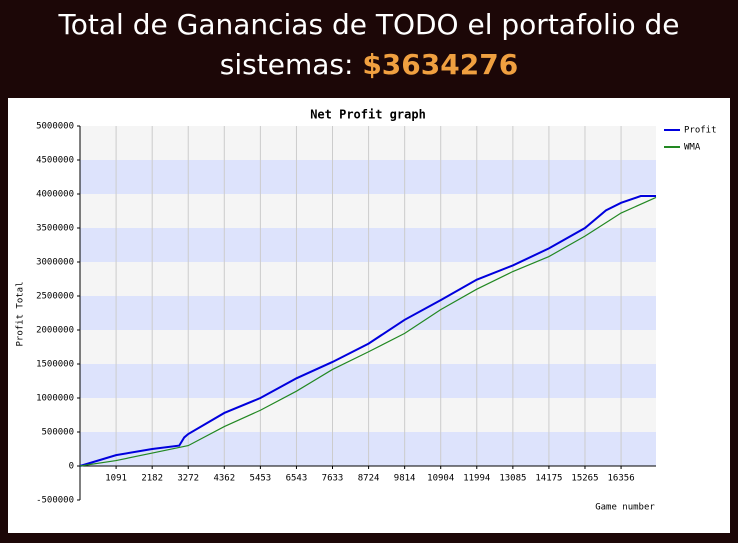 This screenshot has width=738, height=543. I want to click on x-tick-label: 1091, so click(116, 479).